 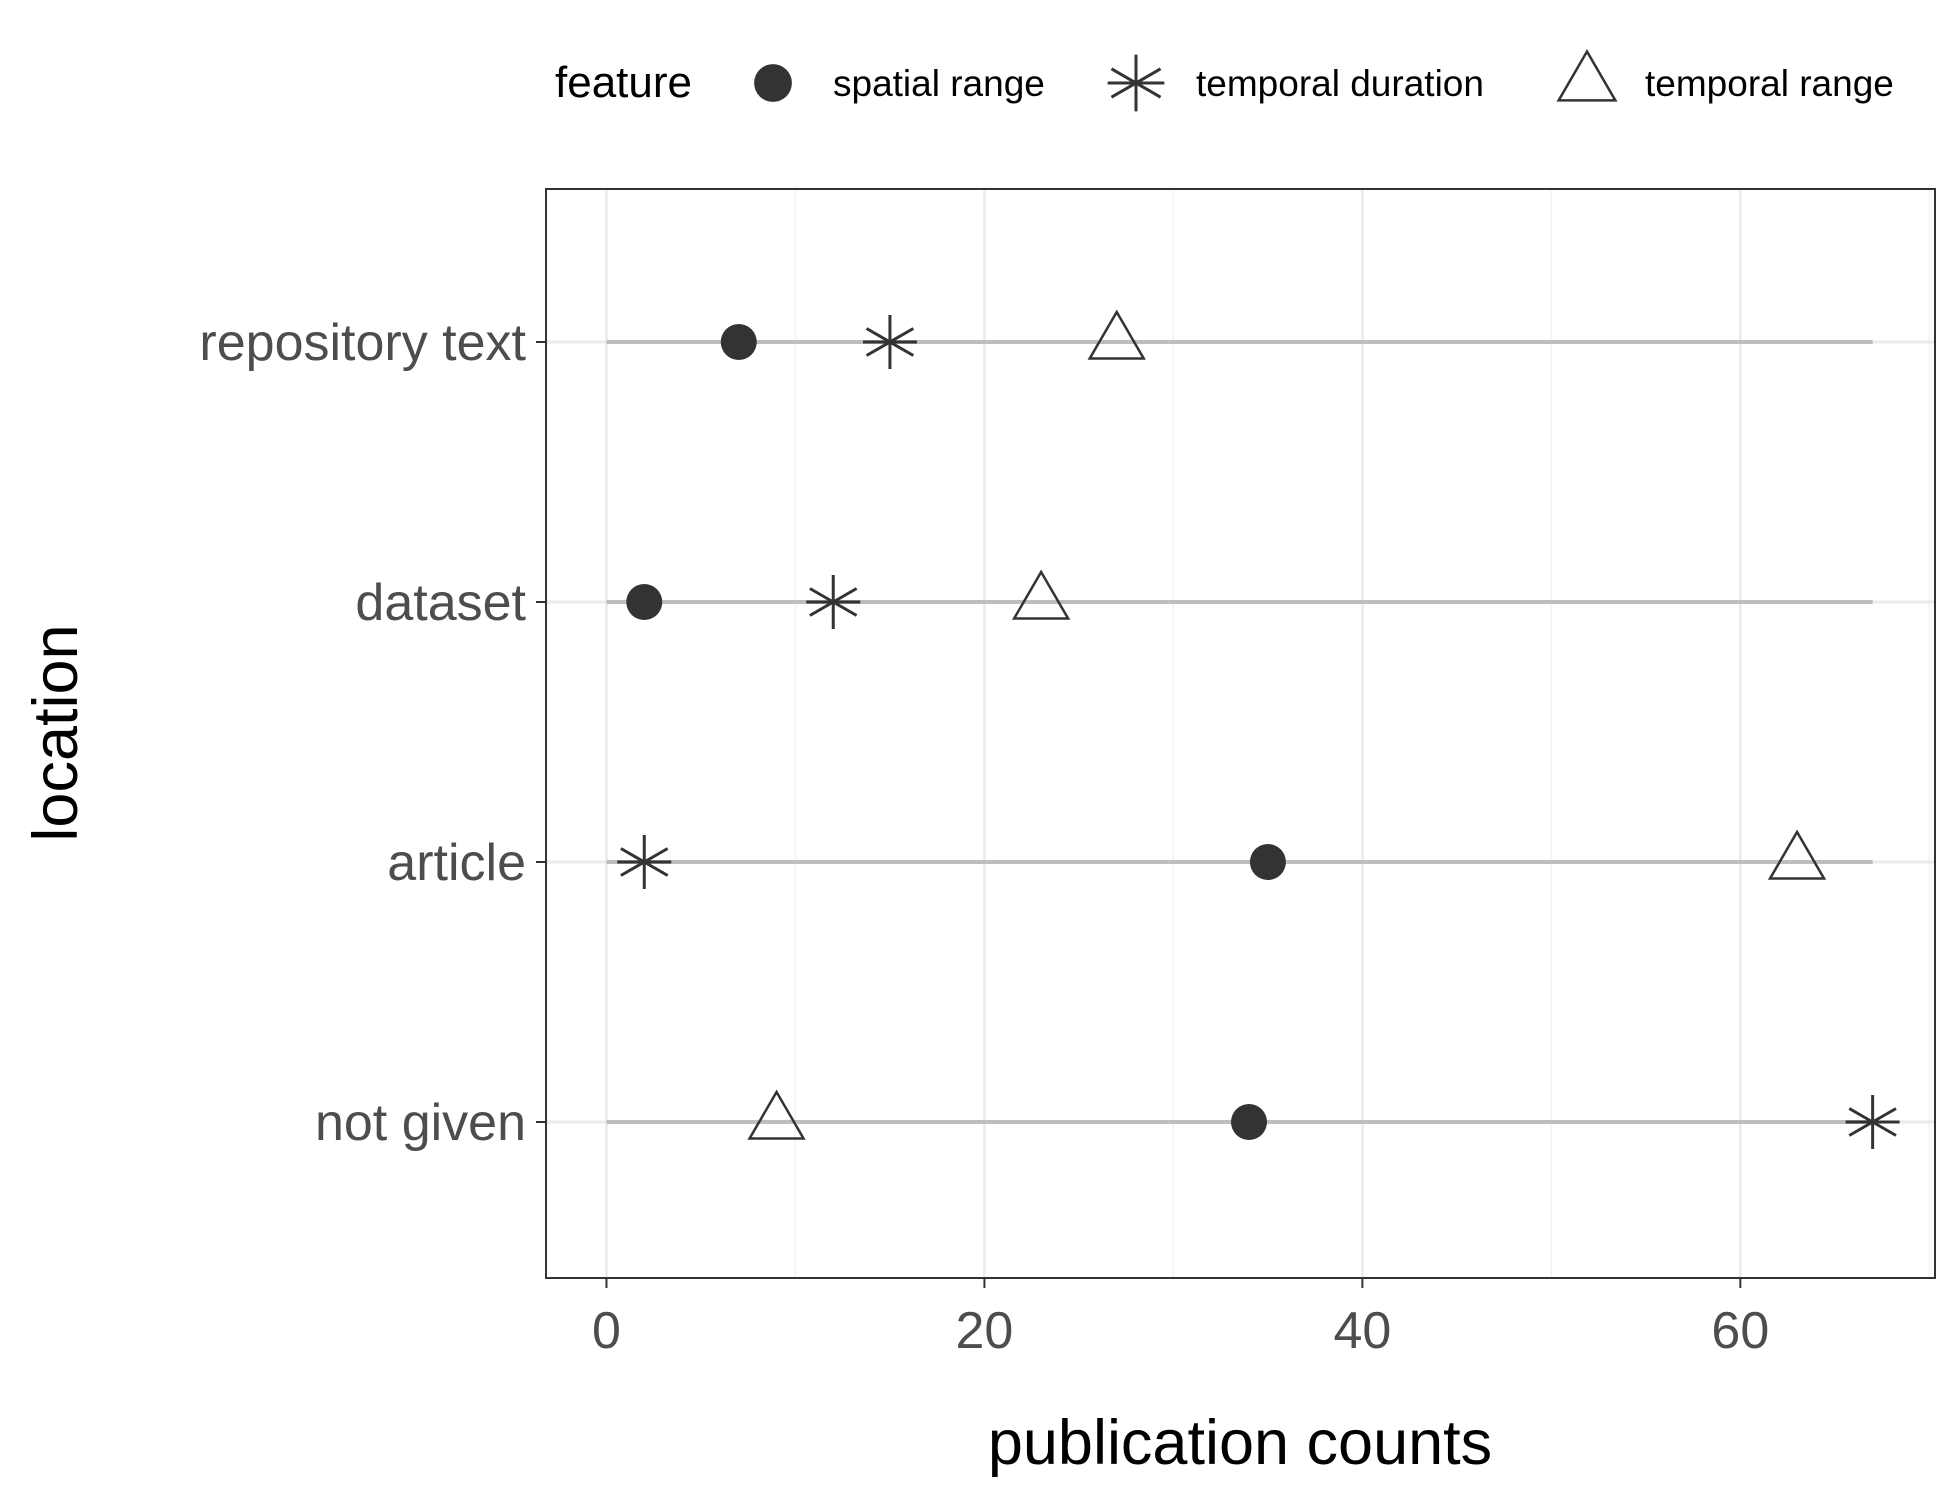 What do you see at coordinates (1340, 83) in the screenshot?
I see `legend-label-temporal-duration: temporal duration` at bounding box center [1340, 83].